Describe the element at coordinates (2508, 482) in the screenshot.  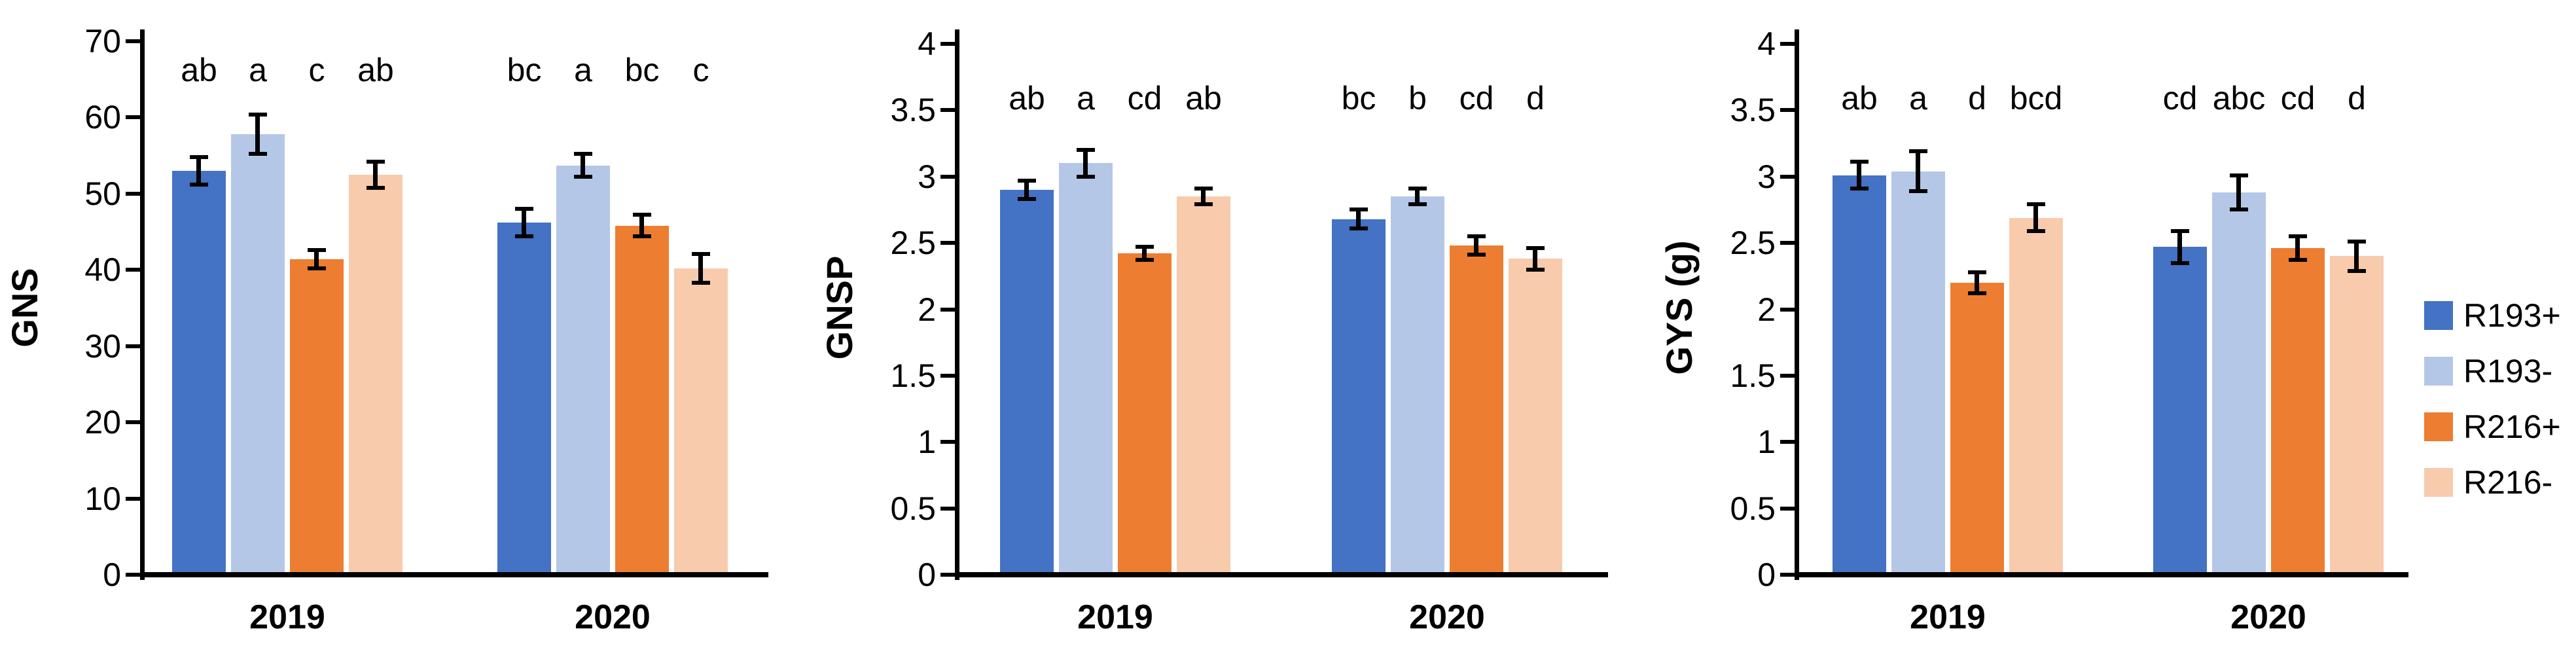
I see `legend-label-R216-: R216-` at that location.